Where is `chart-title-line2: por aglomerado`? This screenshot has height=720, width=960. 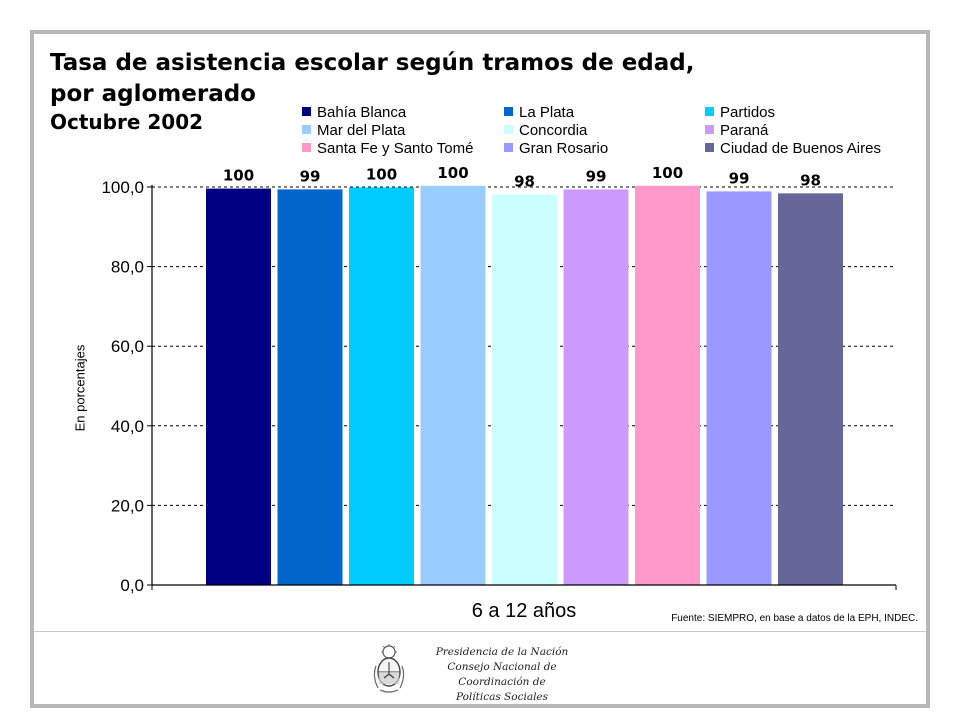 chart-title-line2: por aglomerado is located at coordinates (153, 94).